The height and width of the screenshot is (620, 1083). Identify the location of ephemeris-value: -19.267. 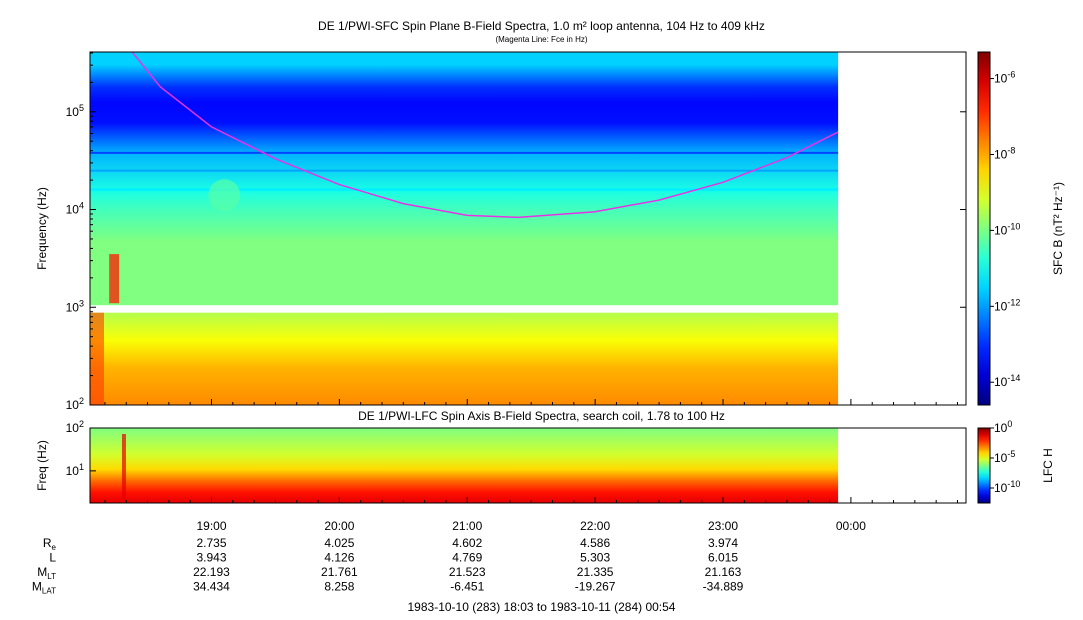
(595, 587).